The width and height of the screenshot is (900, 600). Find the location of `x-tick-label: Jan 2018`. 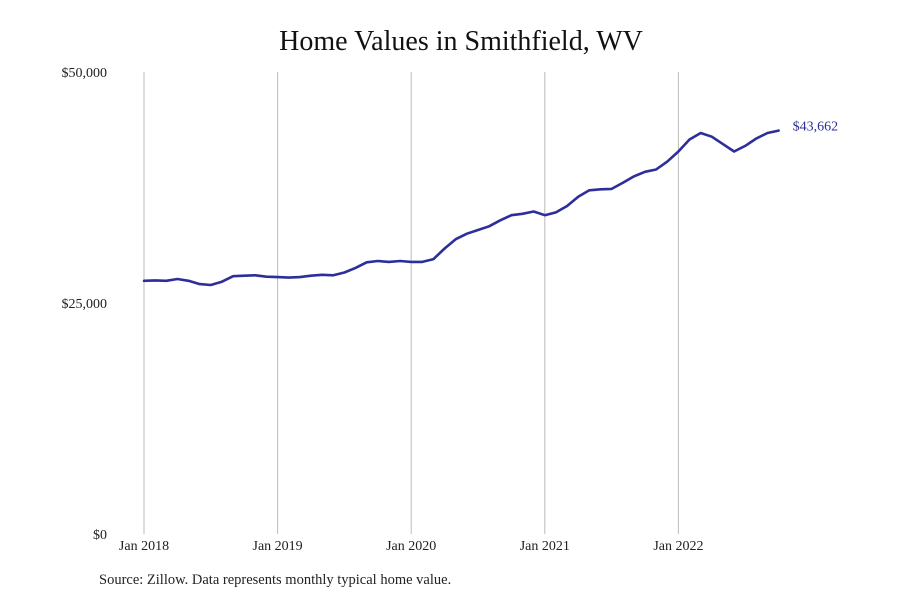

x-tick-label: Jan 2018 is located at coordinates (144, 546).